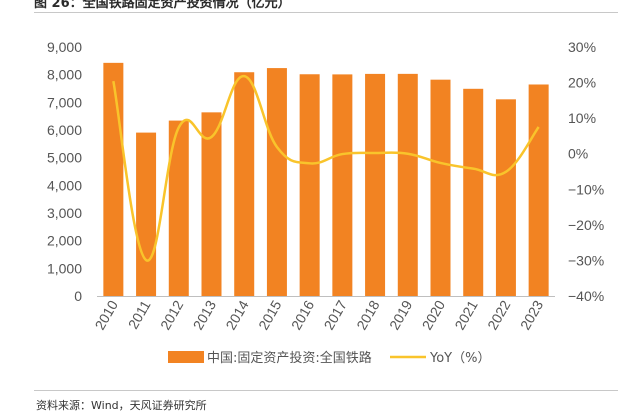 This screenshot has height=419, width=618. Describe the element at coordinates (582, 47) in the screenshot. I see `y-right-tick-label: 30%` at that location.